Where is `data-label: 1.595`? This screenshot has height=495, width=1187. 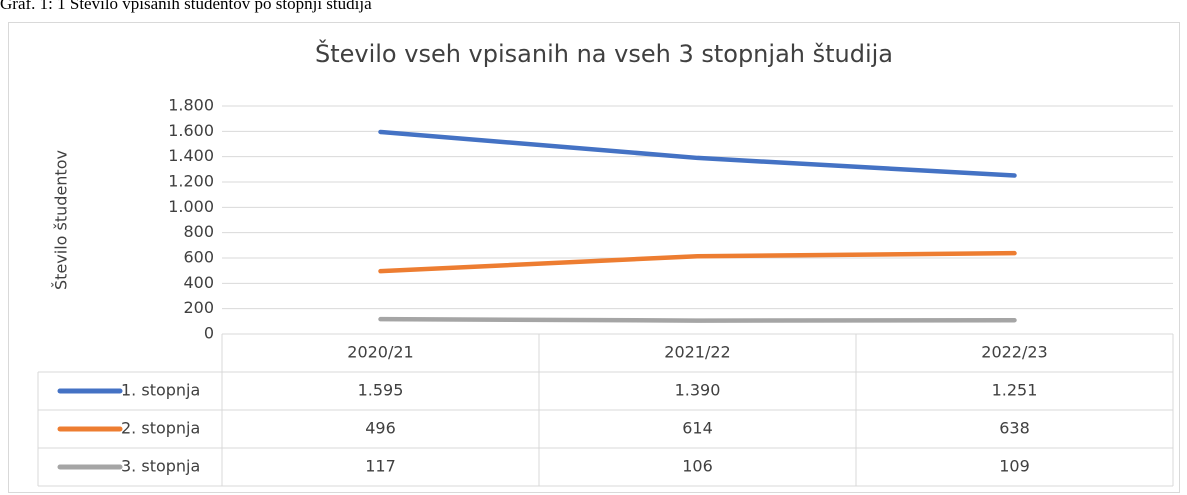
data-label: 1.595 is located at coordinates (381, 390).